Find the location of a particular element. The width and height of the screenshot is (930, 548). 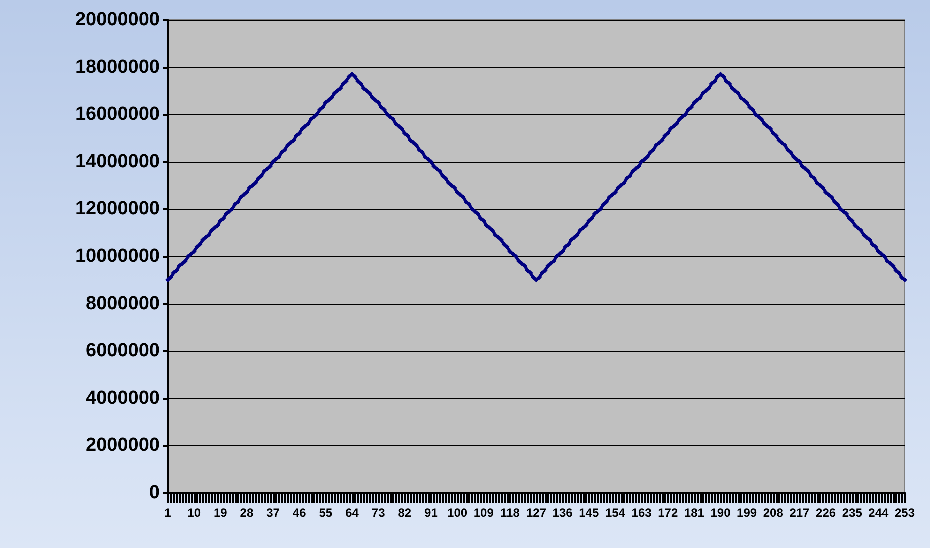

x-tick-label: 1 is located at coordinates (168, 513).